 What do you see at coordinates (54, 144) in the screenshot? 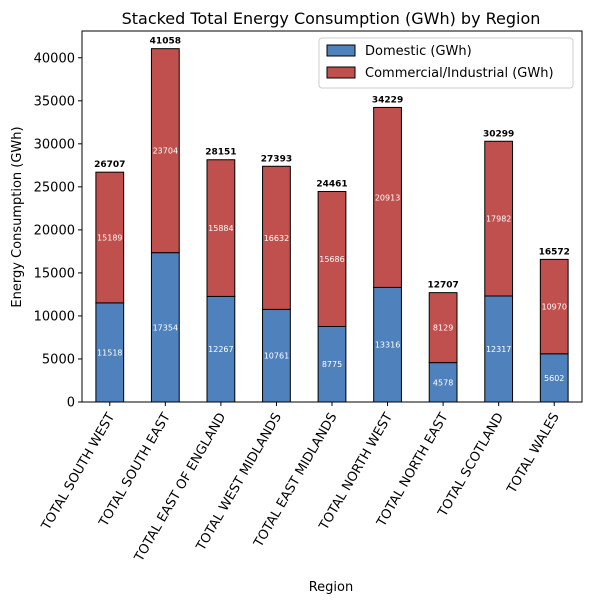
I see `y-tick-label: 30000` at bounding box center [54, 144].